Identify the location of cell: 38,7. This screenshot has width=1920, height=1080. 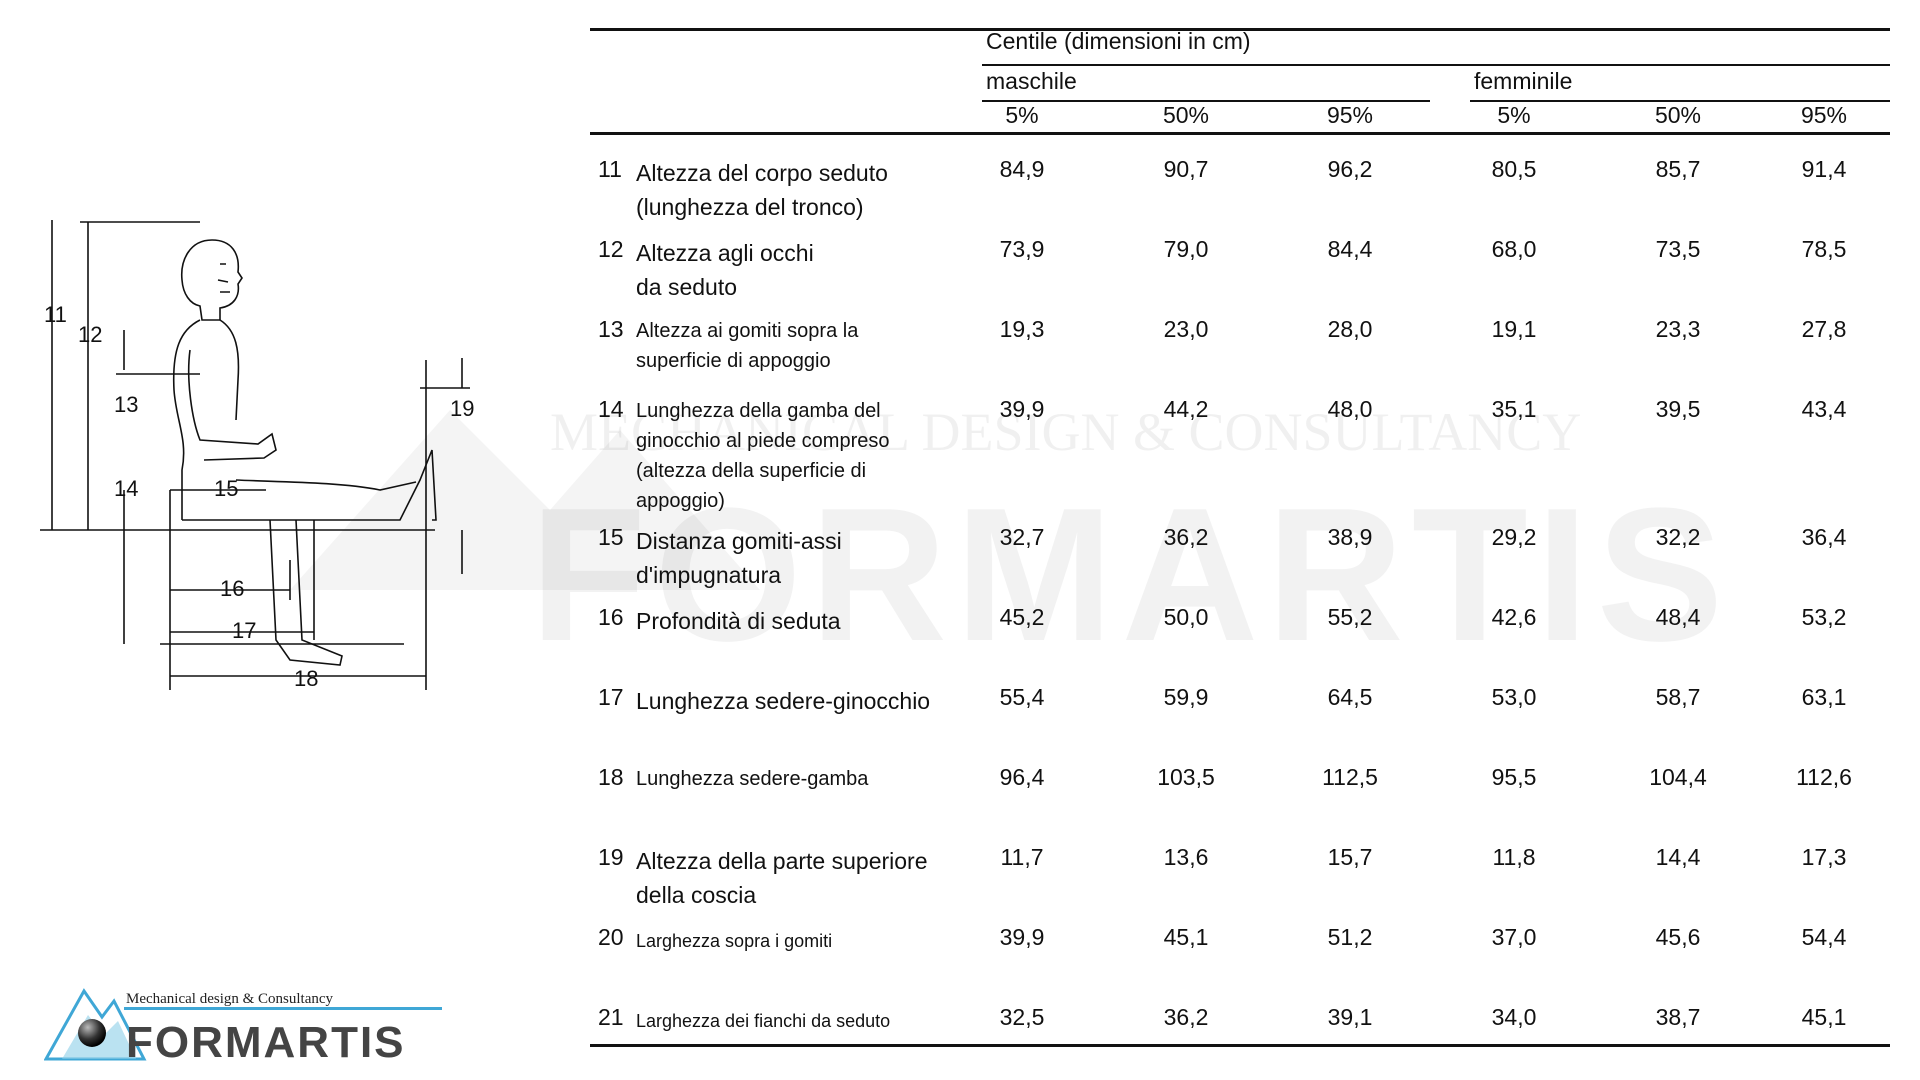
(1678, 1017).